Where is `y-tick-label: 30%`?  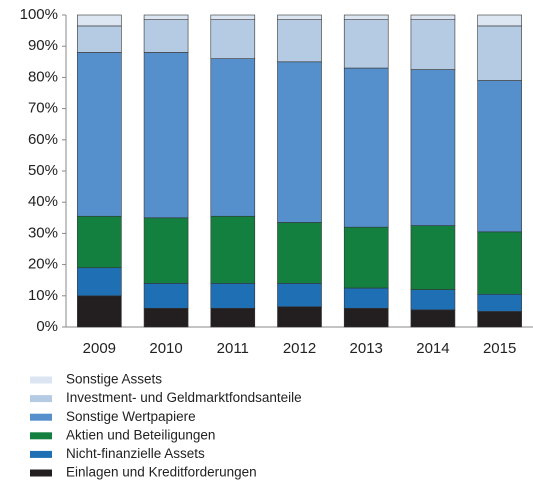 y-tick-label: 30% is located at coordinates (43, 232).